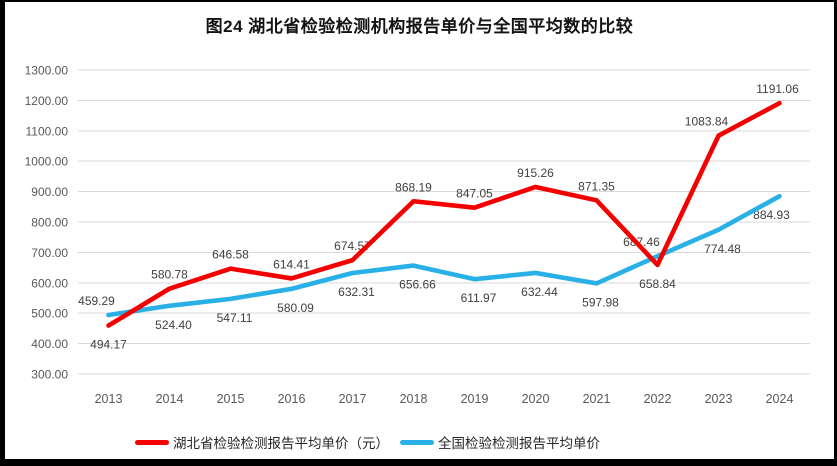 This screenshot has width=837, height=466. I want to click on data-label: 459.29, so click(96, 301).